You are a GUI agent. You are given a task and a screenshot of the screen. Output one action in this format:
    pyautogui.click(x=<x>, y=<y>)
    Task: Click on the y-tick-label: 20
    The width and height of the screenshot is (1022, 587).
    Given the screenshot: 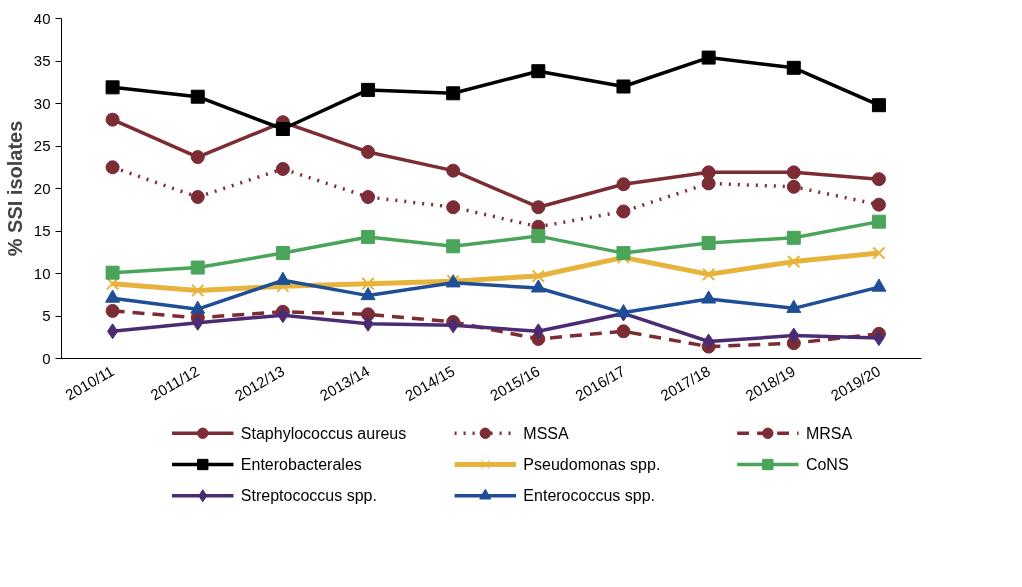 What is the action you would take?
    pyautogui.click(x=42, y=188)
    